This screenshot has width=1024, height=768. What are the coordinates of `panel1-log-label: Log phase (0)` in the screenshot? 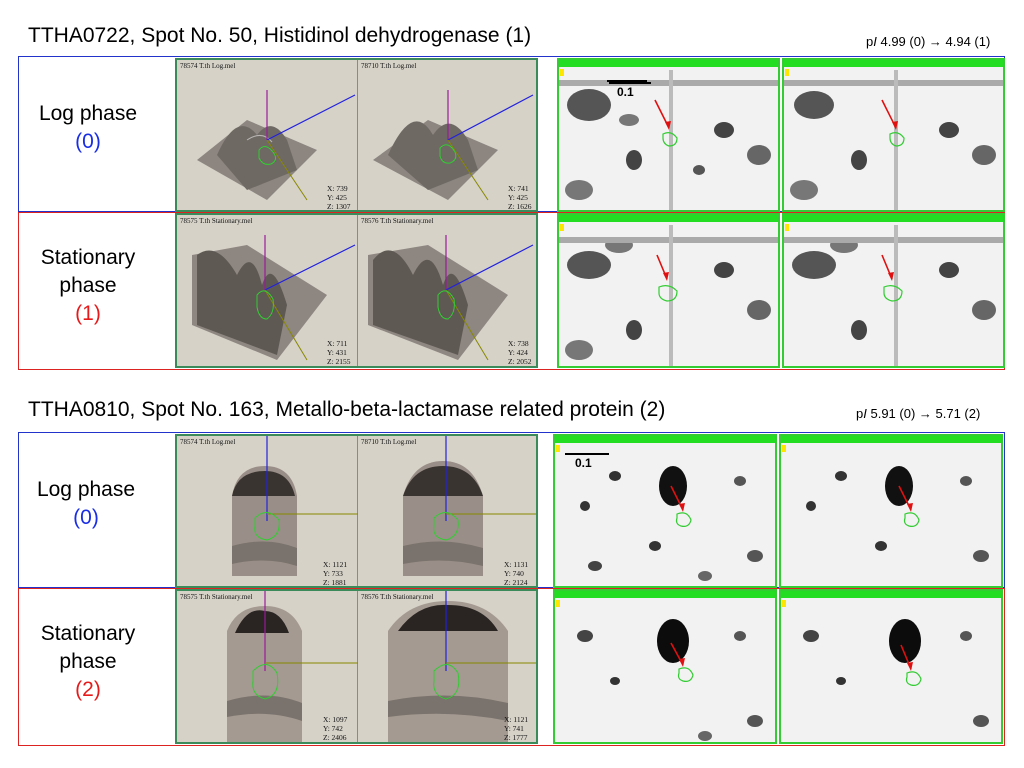 It's located at (88, 127).